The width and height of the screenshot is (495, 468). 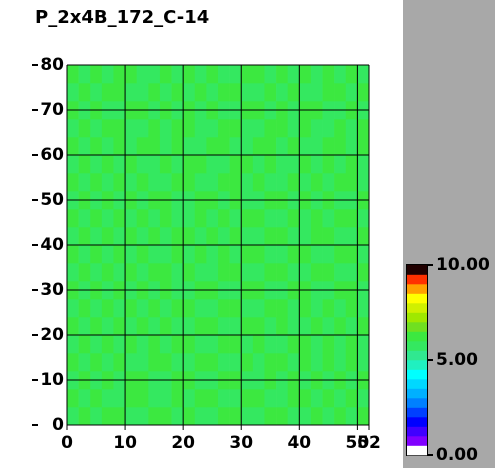 I want to click on chart-title: P_2x4B_172_C-14, so click(x=122, y=17).